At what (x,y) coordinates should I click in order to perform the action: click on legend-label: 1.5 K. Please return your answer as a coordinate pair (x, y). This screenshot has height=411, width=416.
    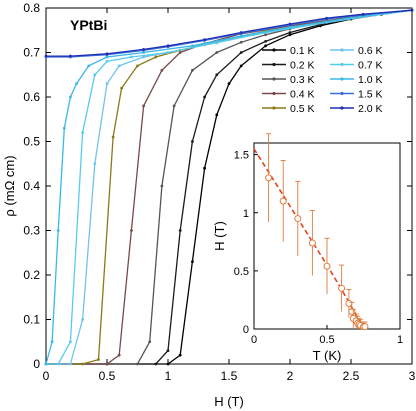
    Looking at the image, I should click on (370, 95).